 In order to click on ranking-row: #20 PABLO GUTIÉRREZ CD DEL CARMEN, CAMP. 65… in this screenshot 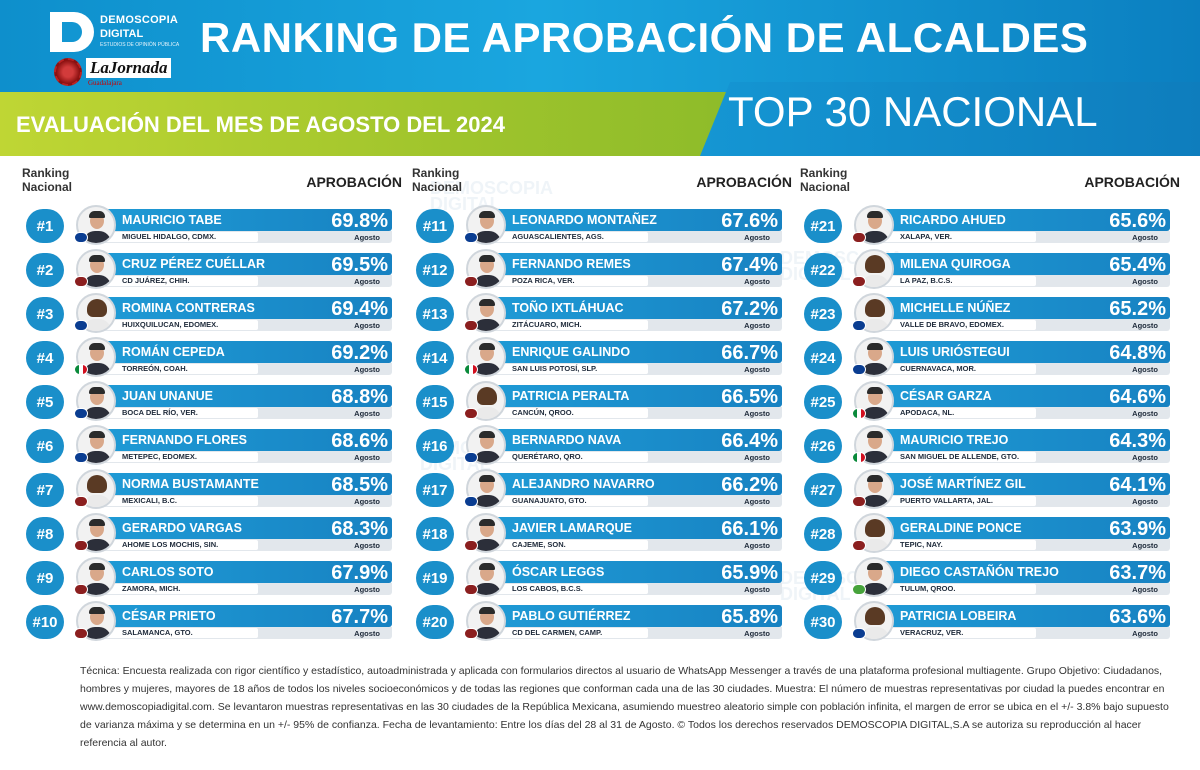, I will do `click(602, 622)`.